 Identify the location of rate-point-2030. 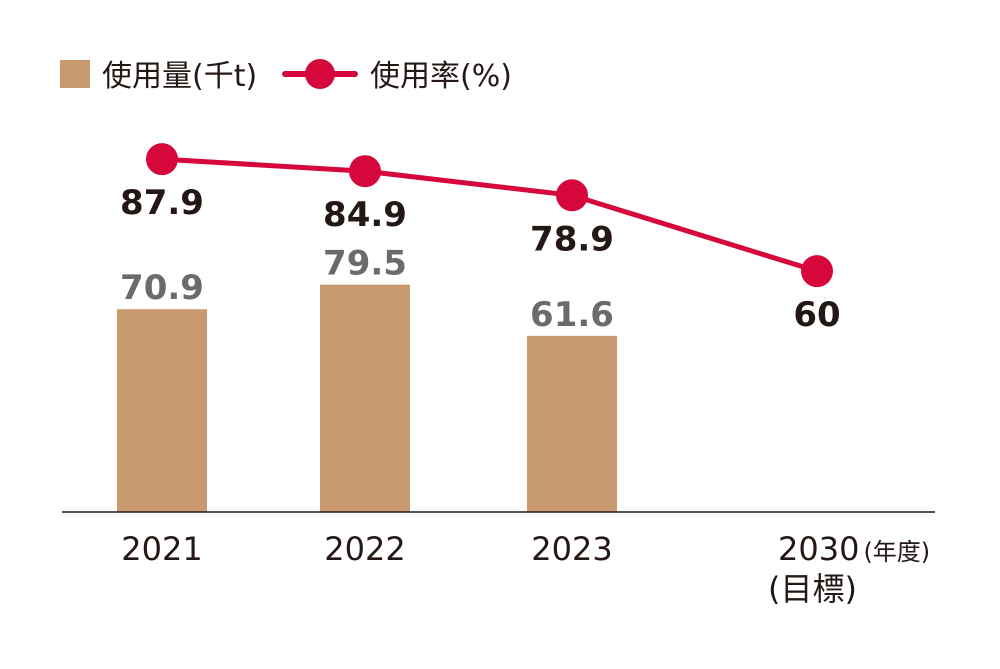
(817, 271).